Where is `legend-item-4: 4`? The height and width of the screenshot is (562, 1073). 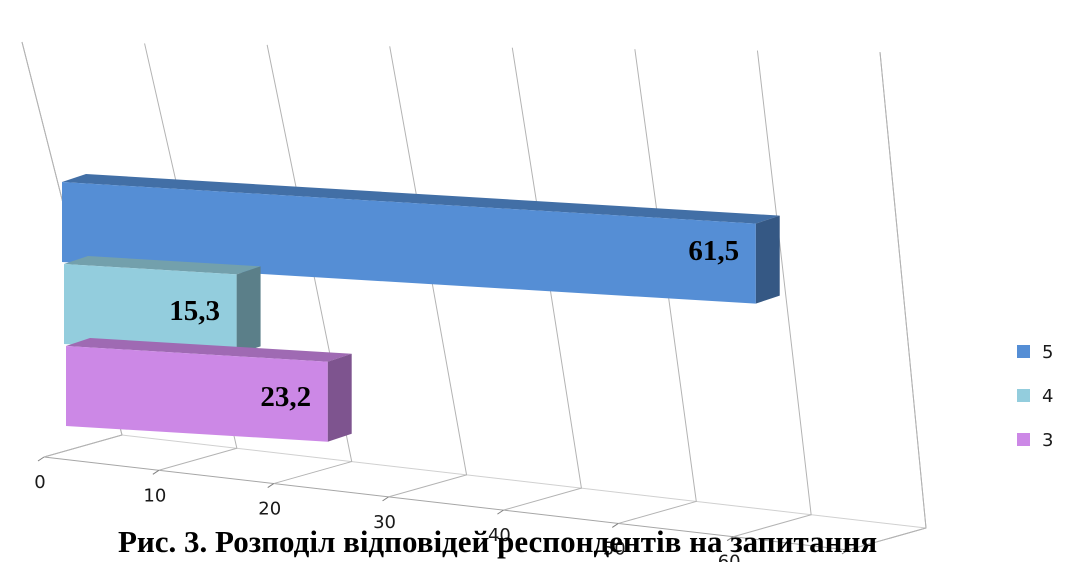
legend-item-4: 4 is located at coordinates (1035, 396).